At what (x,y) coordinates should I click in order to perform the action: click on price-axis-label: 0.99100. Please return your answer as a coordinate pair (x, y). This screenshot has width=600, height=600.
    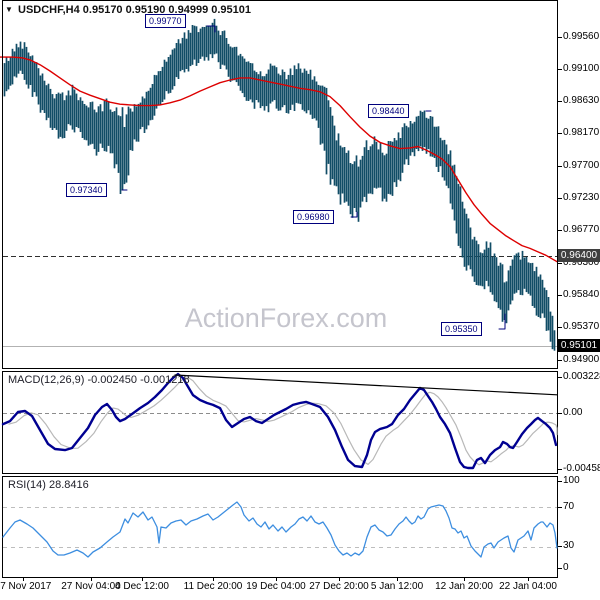
    Looking at the image, I should click on (581, 68).